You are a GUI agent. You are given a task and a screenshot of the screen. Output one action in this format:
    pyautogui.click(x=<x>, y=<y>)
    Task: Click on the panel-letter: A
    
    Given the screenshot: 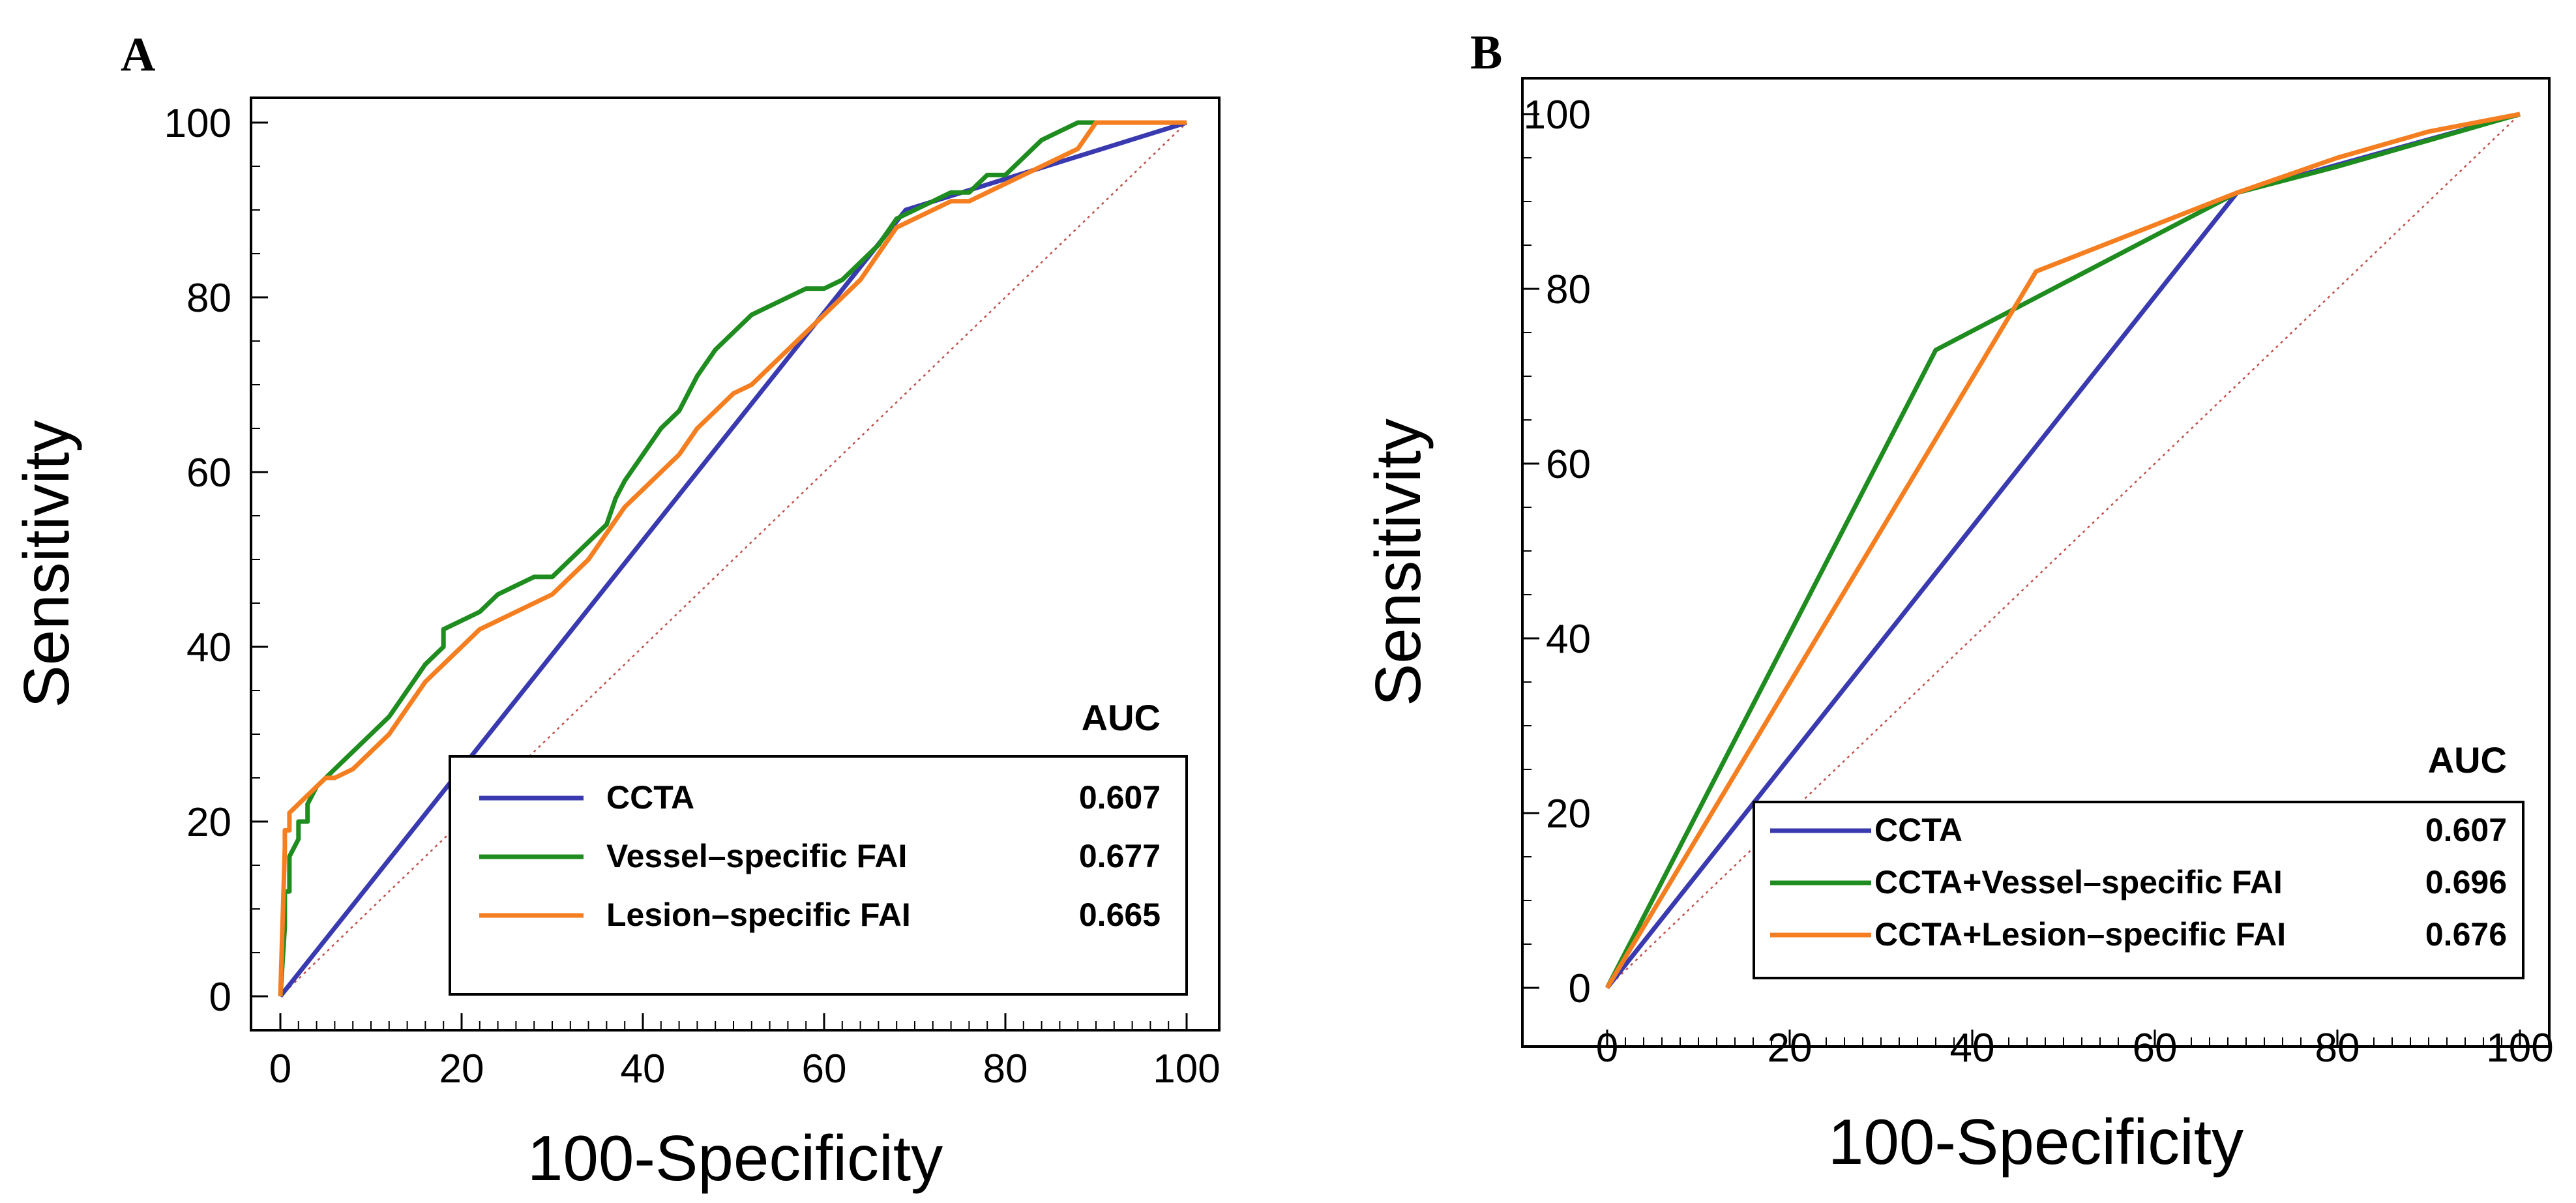 What is the action you would take?
    pyautogui.click(x=138, y=55)
    